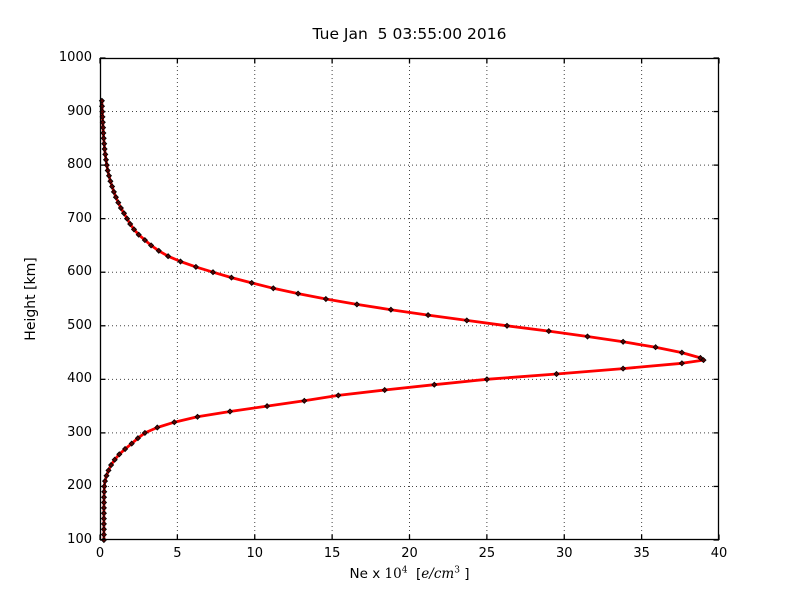 The height and width of the screenshot is (600, 800). Describe the element at coordinates (332, 553) in the screenshot. I see `x-tick-label: 15` at that location.